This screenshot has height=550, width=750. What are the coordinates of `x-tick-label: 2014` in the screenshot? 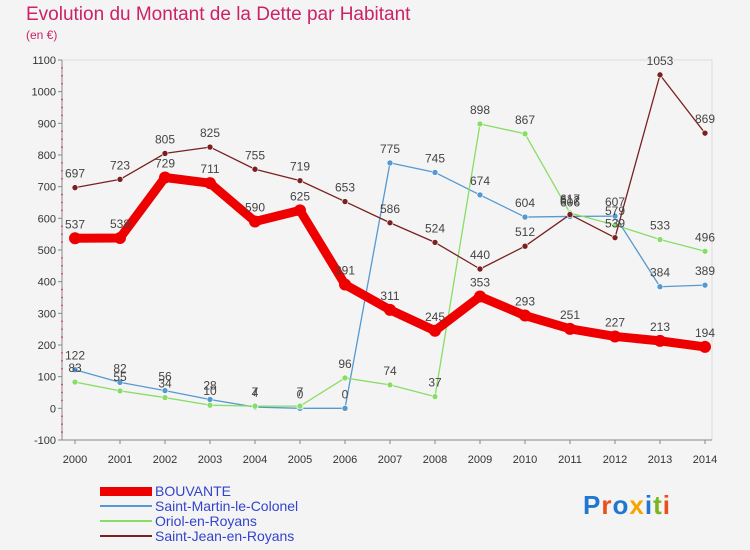 It's located at (705, 460).